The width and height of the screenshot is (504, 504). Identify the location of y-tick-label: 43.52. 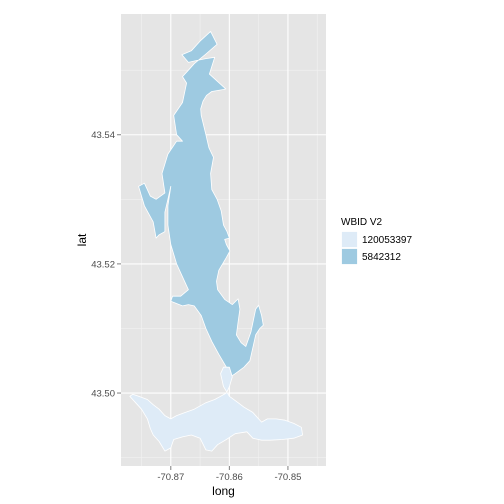
(103, 264).